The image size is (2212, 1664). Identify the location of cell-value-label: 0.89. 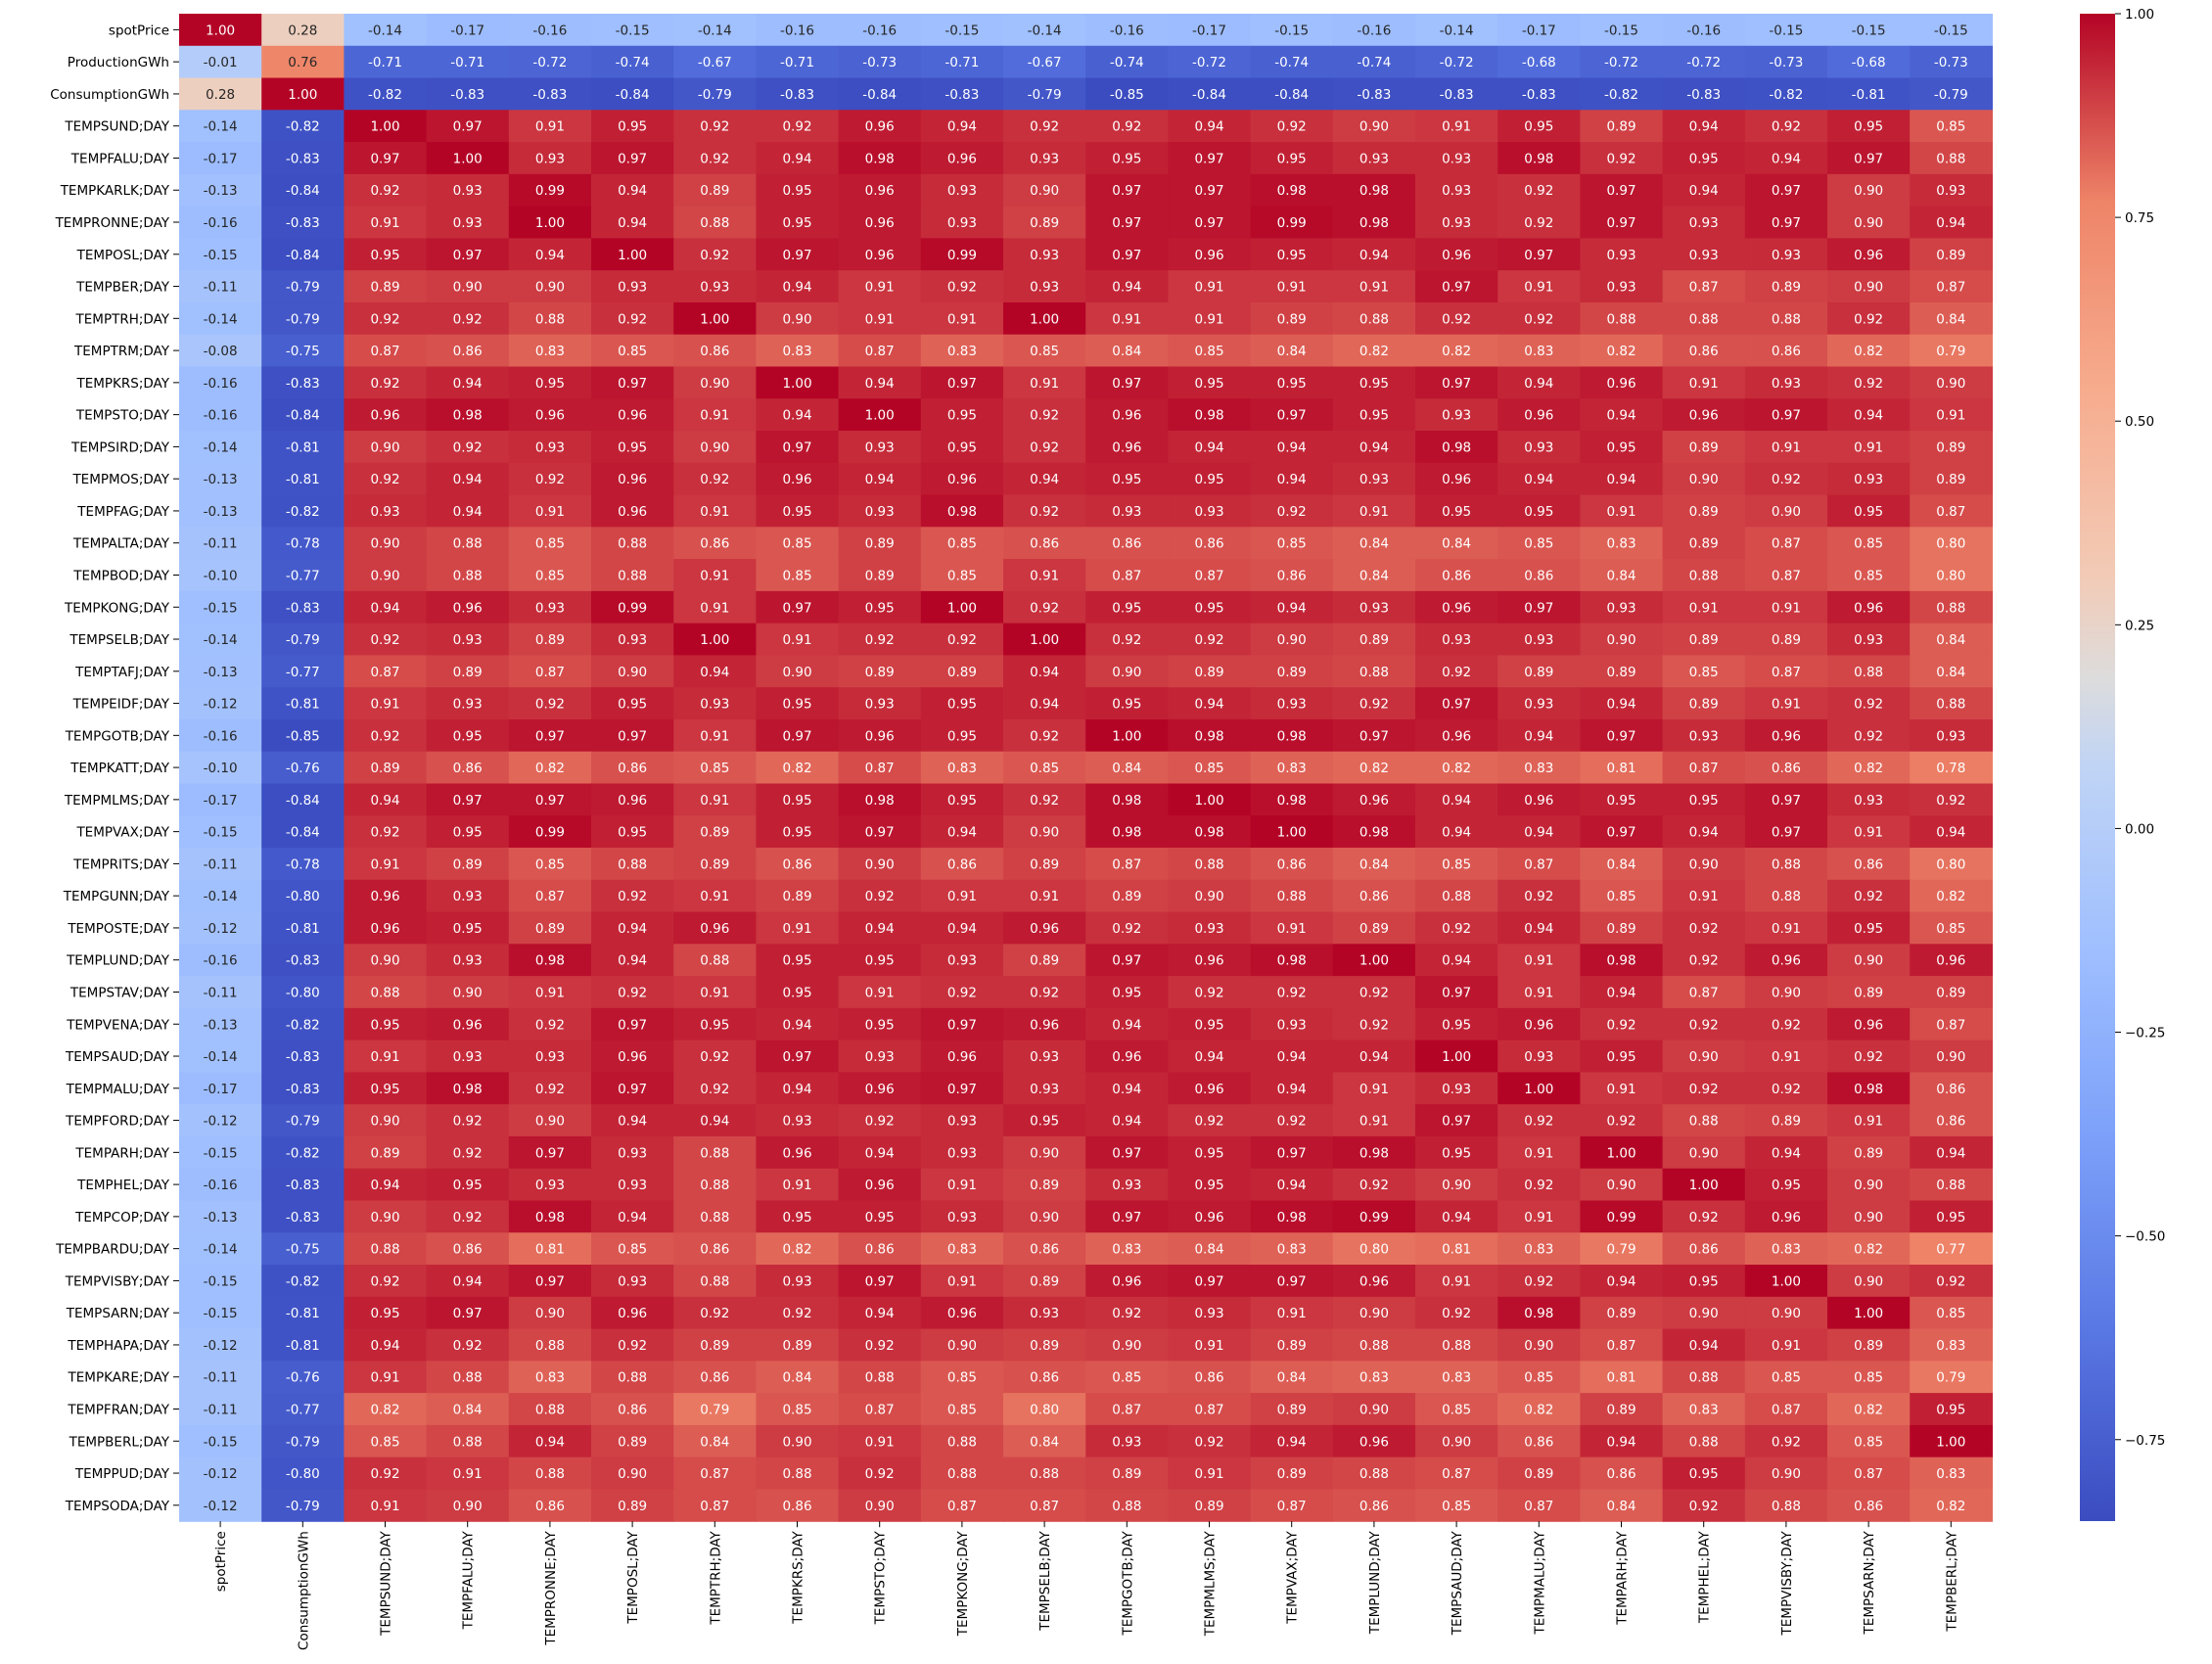
(1621, 1410).